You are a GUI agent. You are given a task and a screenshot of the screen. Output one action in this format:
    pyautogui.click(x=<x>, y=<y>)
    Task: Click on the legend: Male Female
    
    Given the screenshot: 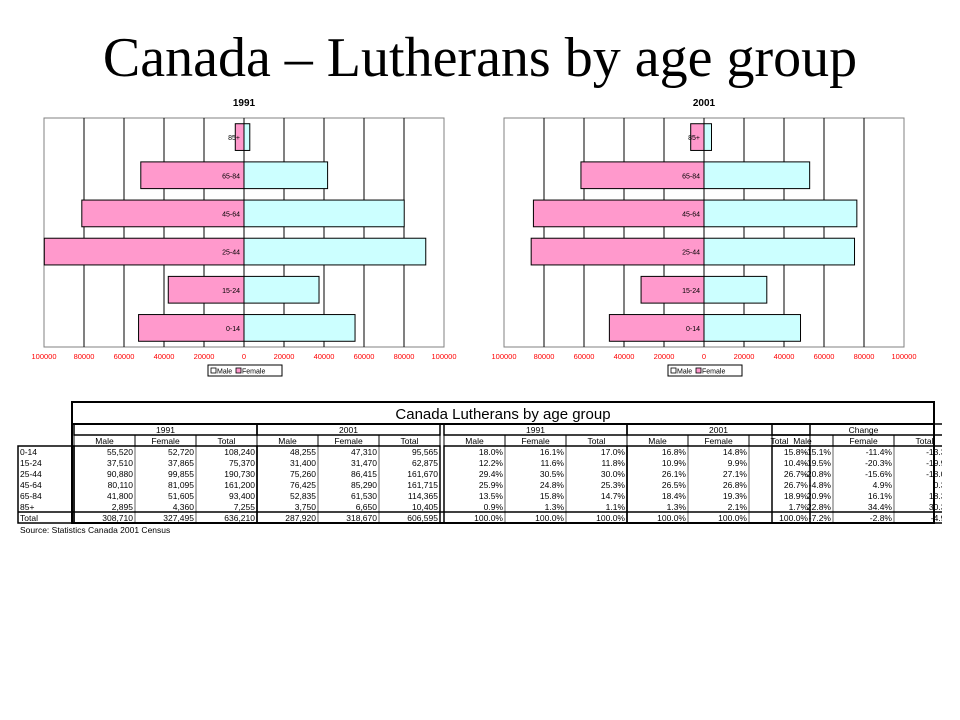 What is the action you would take?
    pyautogui.click(x=245, y=370)
    